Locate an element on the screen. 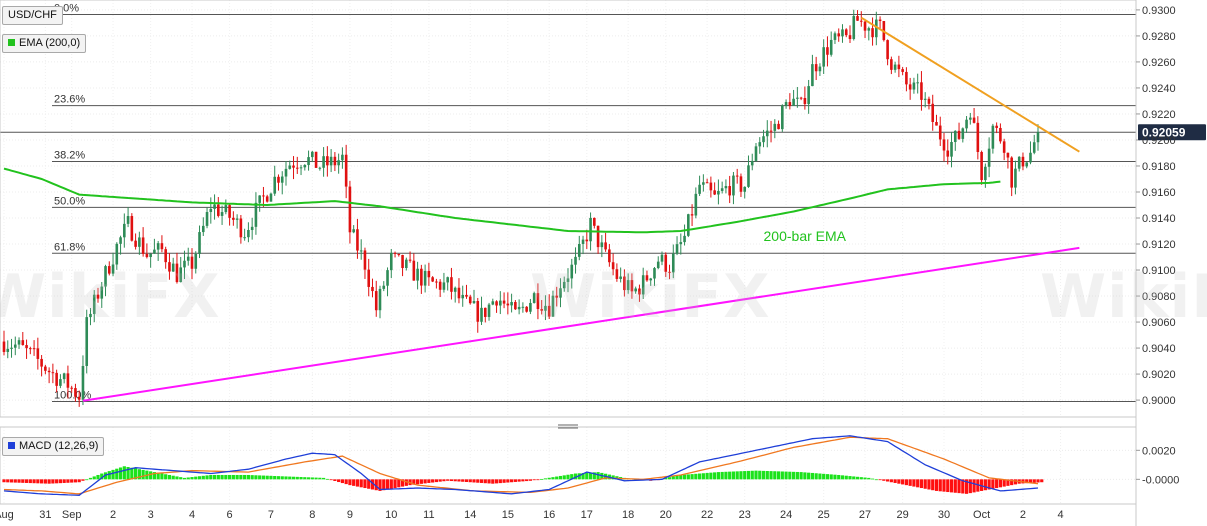  x-tick-label: 7 is located at coordinates (271, 515).